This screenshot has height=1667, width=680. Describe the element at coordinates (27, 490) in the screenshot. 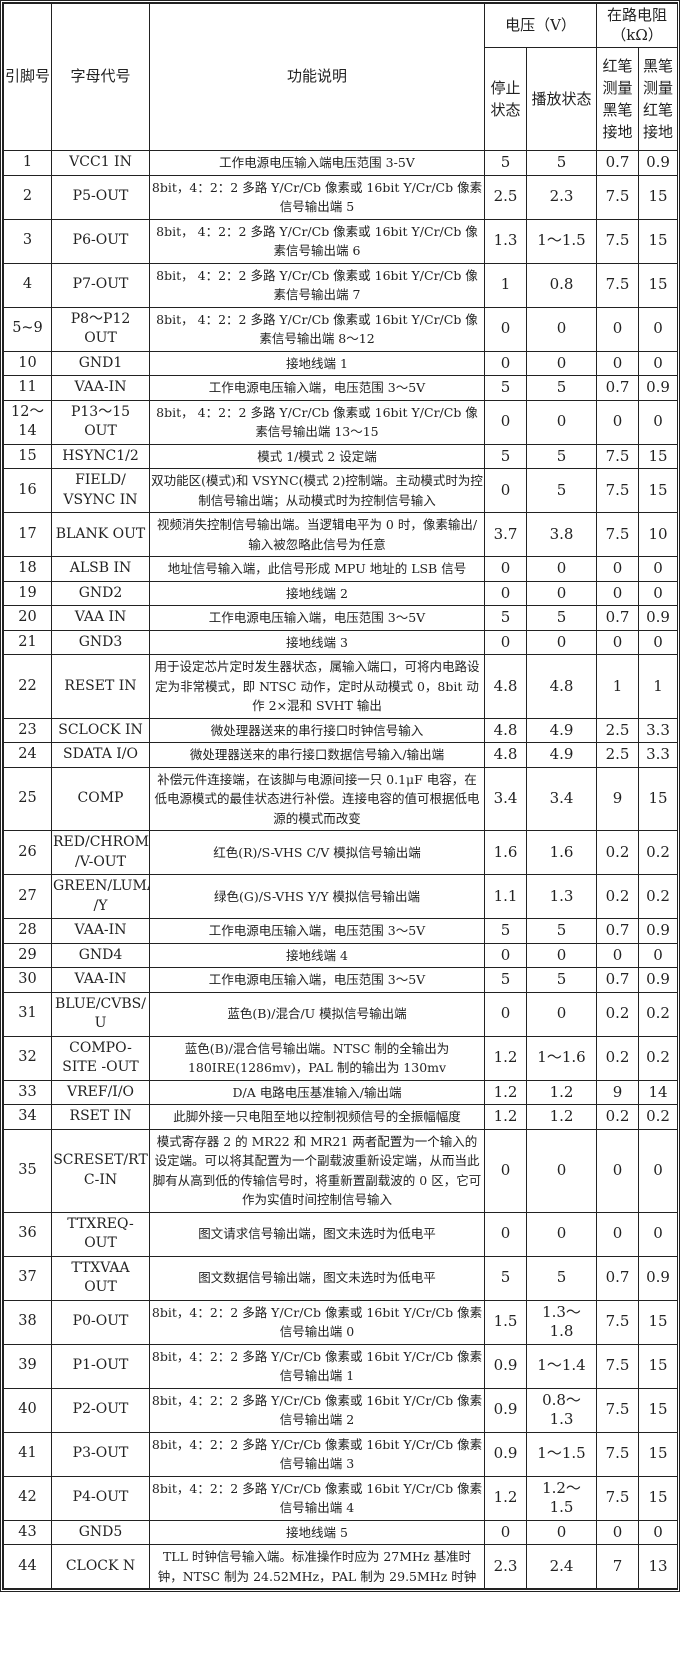

I see `pin-cell: 16` at that location.